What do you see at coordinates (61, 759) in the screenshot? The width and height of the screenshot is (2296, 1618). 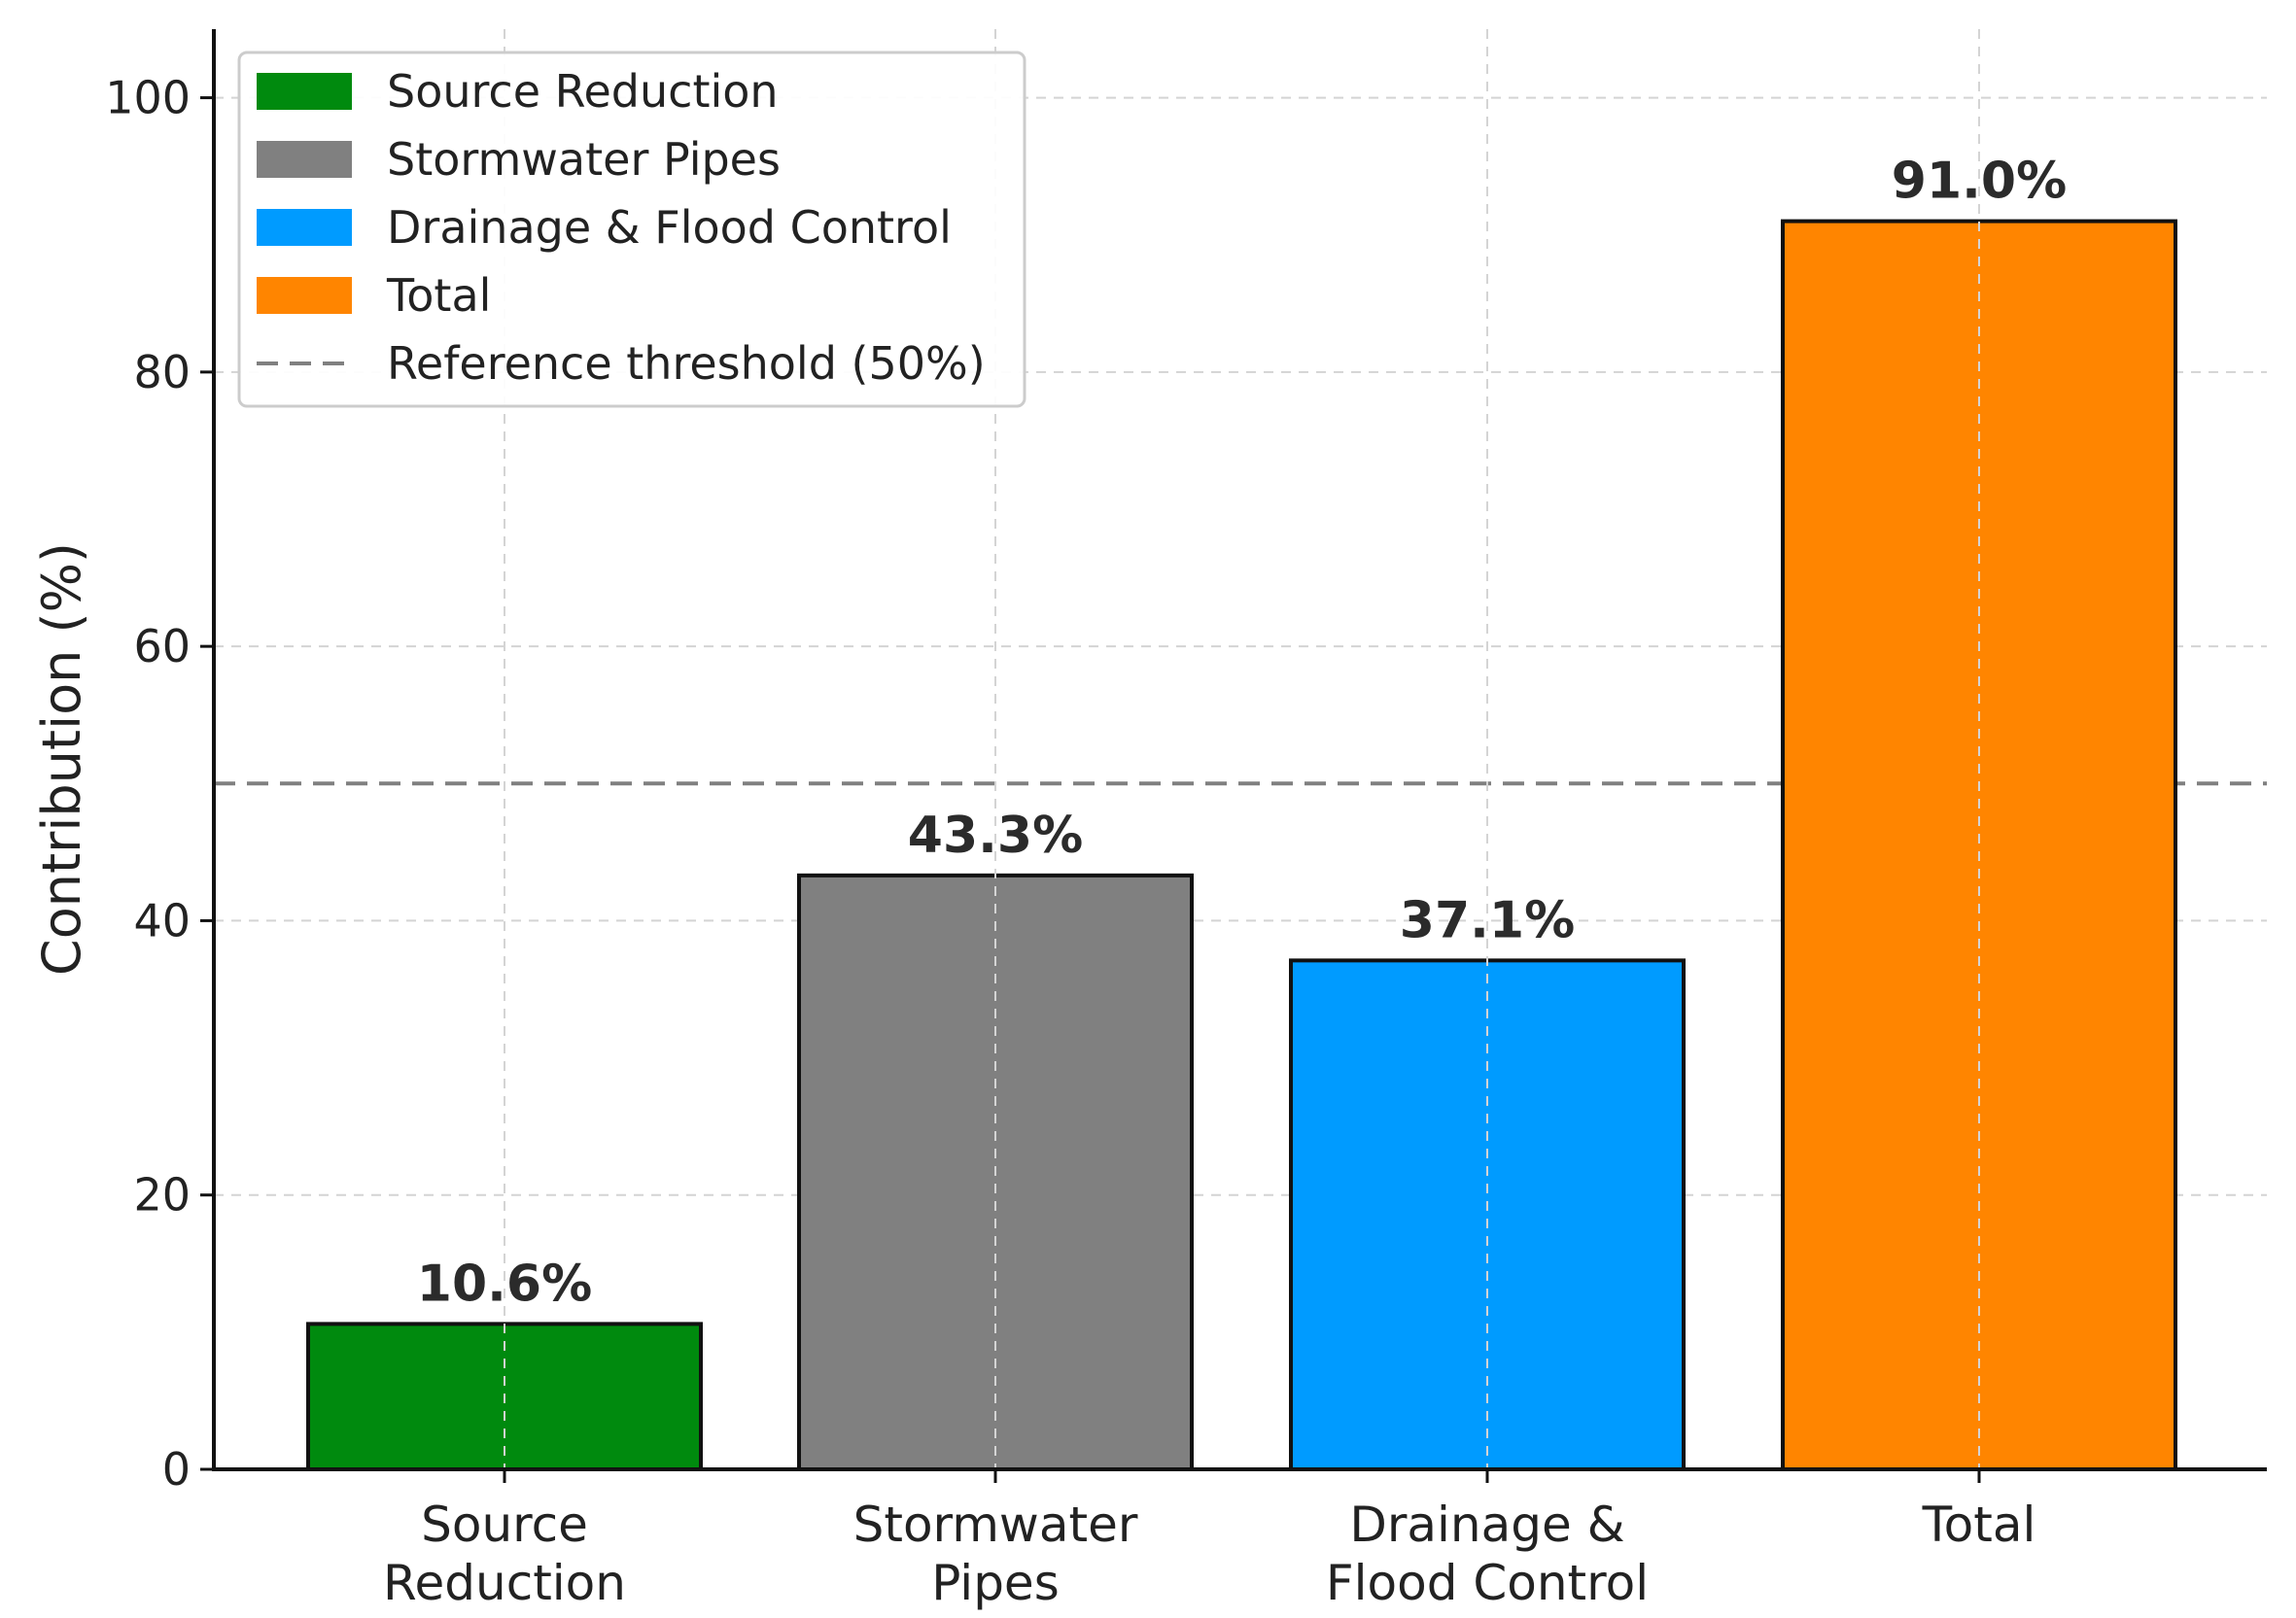 I see `y-axis-title: Contribution (%)` at bounding box center [61, 759].